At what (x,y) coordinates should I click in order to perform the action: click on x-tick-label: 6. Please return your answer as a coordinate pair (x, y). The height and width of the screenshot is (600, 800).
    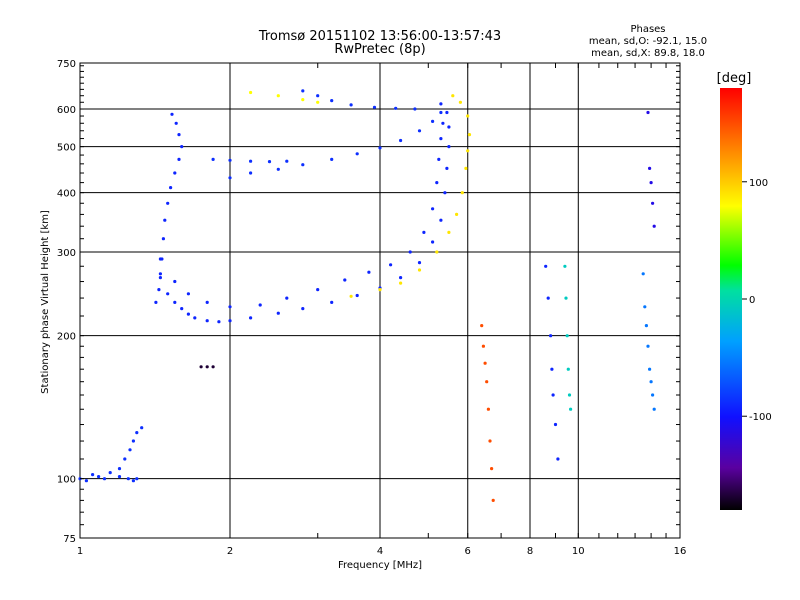
    Looking at the image, I should click on (468, 551).